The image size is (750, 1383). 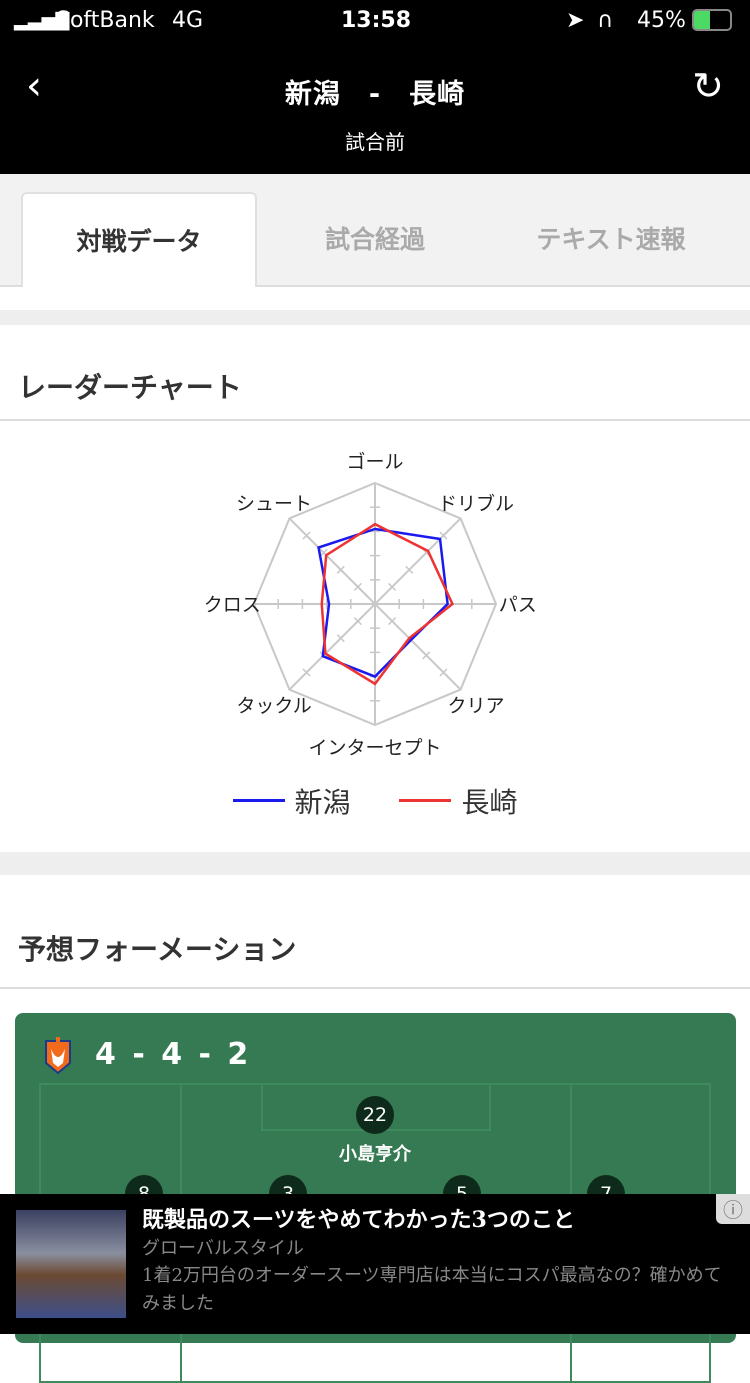 What do you see at coordinates (476, 503) in the screenshot?
I see `radar-axis-label: ドリブル` at bounding box center [476, 503].